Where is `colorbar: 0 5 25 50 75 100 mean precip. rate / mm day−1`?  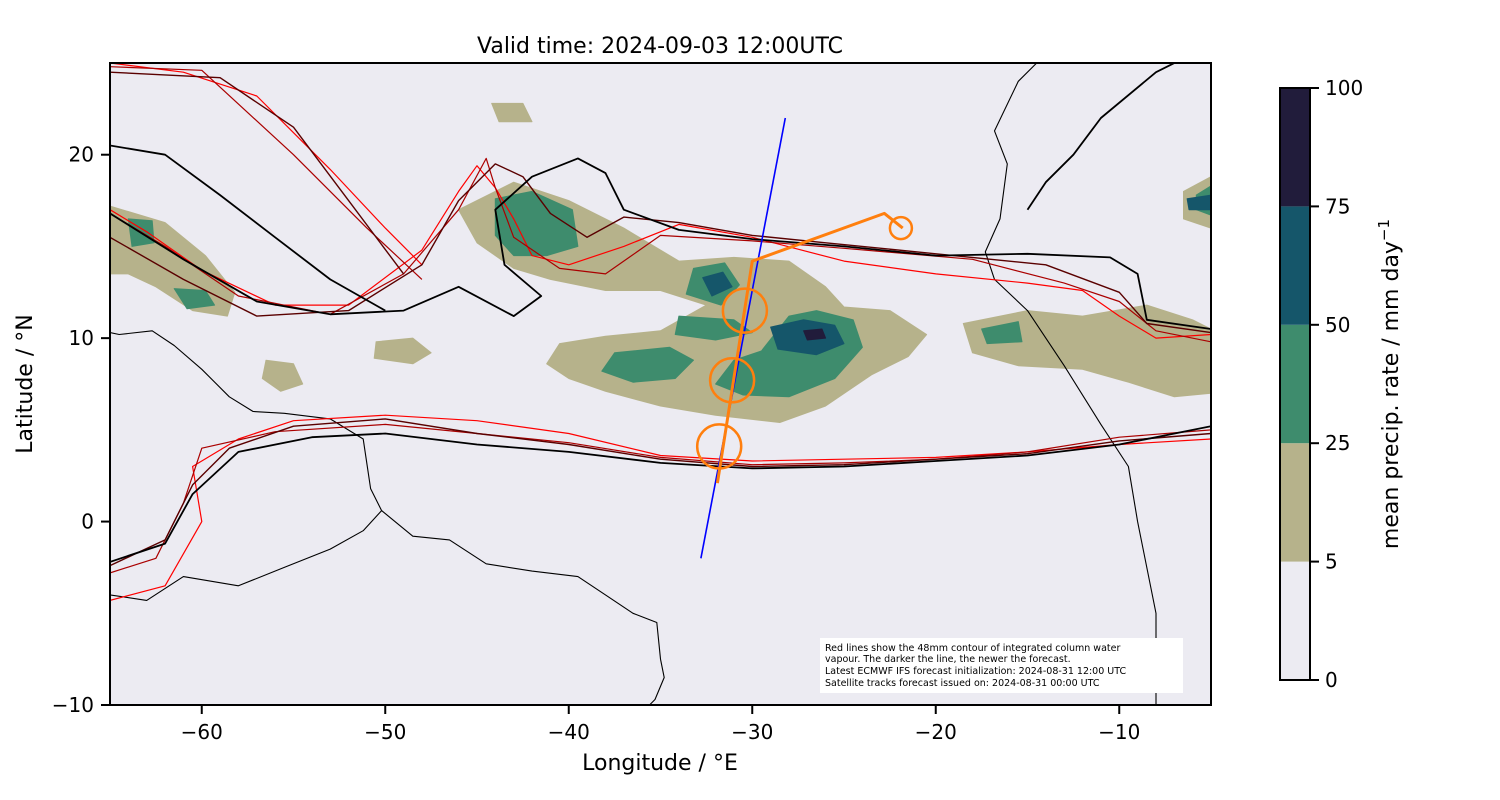
colorbar: 0 5 25 50 75 100 mean precip. rate / mm day−1 is located at coordinates (1341, 384).